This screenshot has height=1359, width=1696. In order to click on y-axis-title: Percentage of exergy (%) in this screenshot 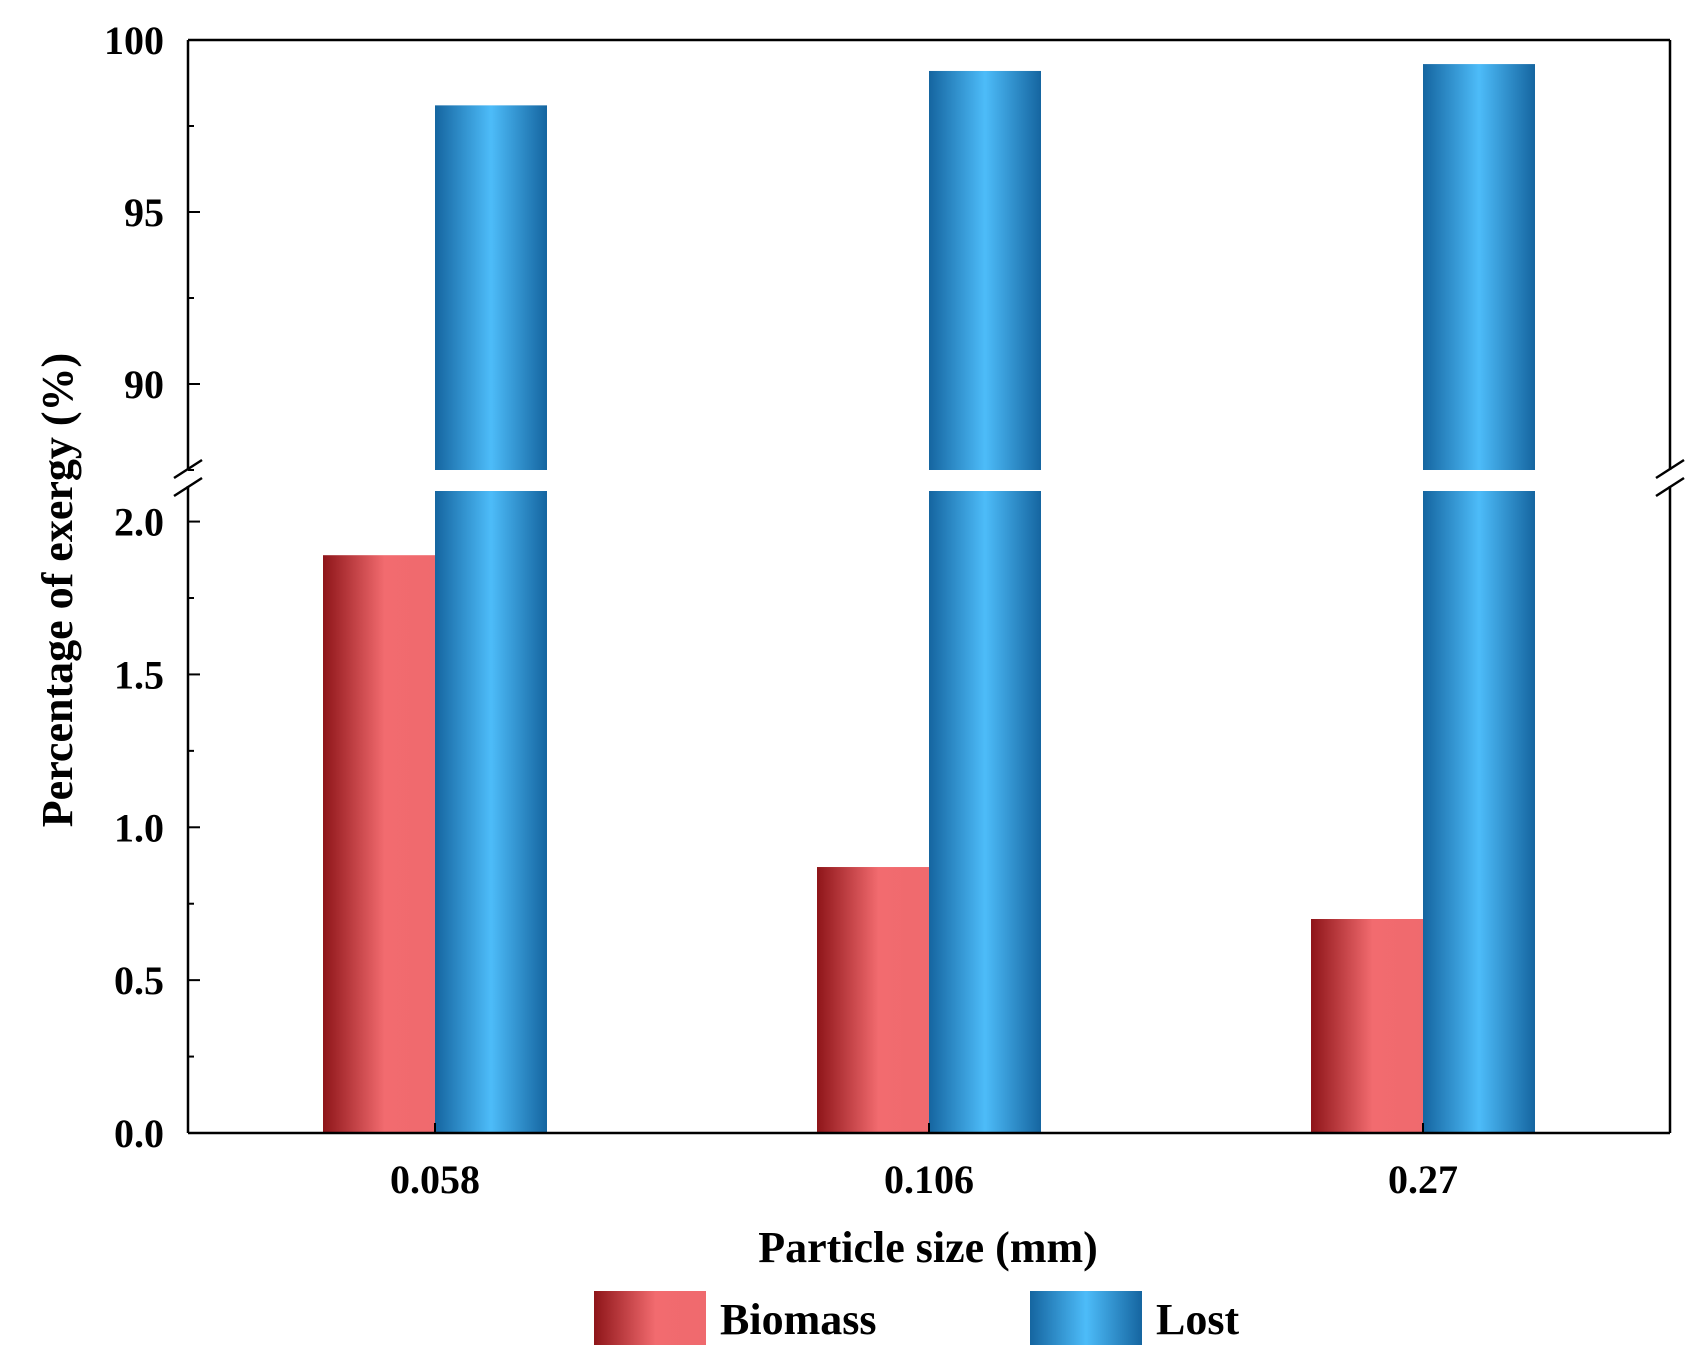, I will do `click(57, 590)`.